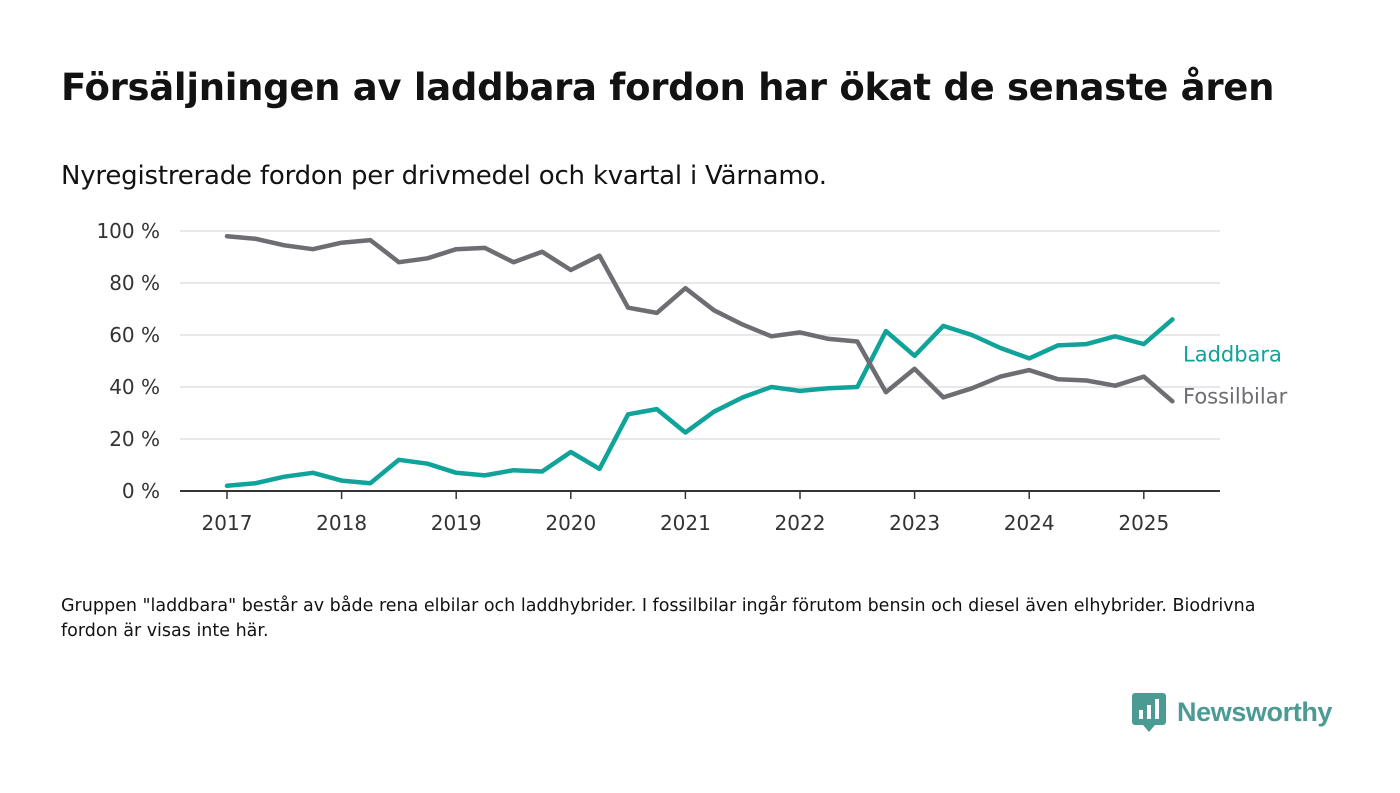 This screenshot has width=1400, height=793. What do you see at coordinates (1235, 396) in the screenshot?
I see `series-label-fossilbilar: Fossilbilar` at bounding box center [1235, 396].